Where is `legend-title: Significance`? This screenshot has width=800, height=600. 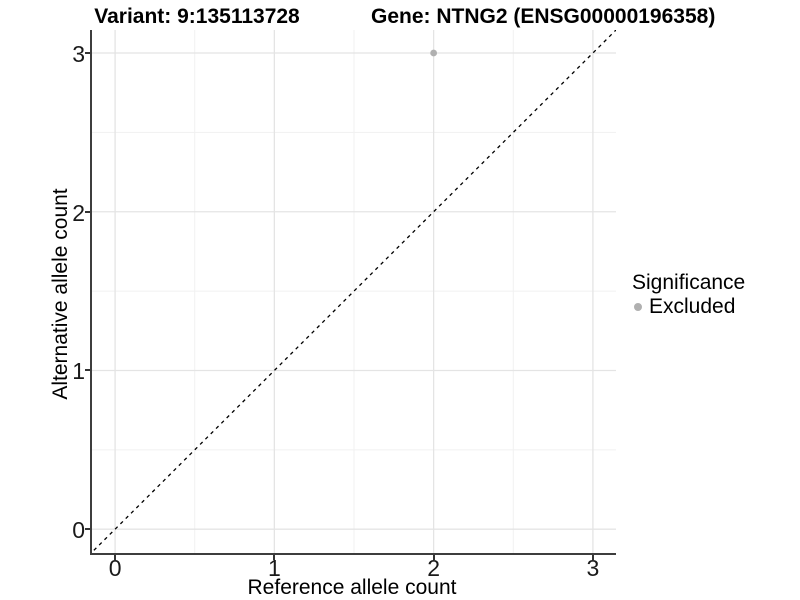
legend-title: Significance is located at coordinates (689, 282).